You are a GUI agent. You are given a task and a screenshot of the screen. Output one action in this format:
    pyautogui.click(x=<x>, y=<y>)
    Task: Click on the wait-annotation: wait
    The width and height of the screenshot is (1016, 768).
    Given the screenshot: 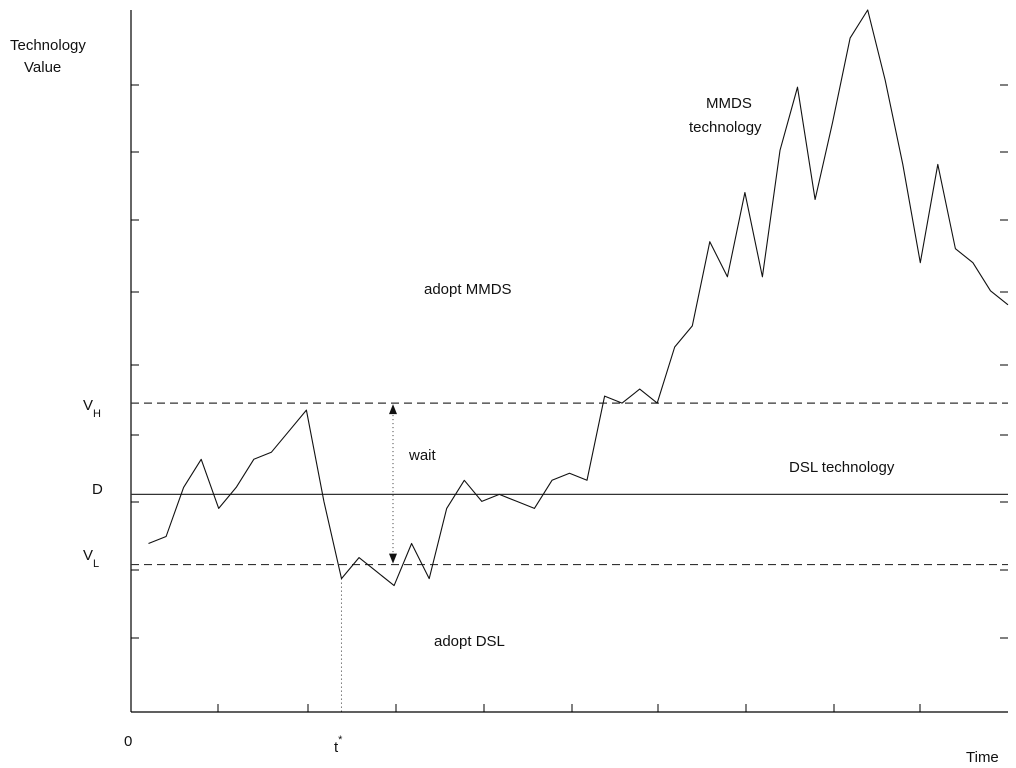 What is the action you would take?
    pyautogui.click(x=422, y=455)
    